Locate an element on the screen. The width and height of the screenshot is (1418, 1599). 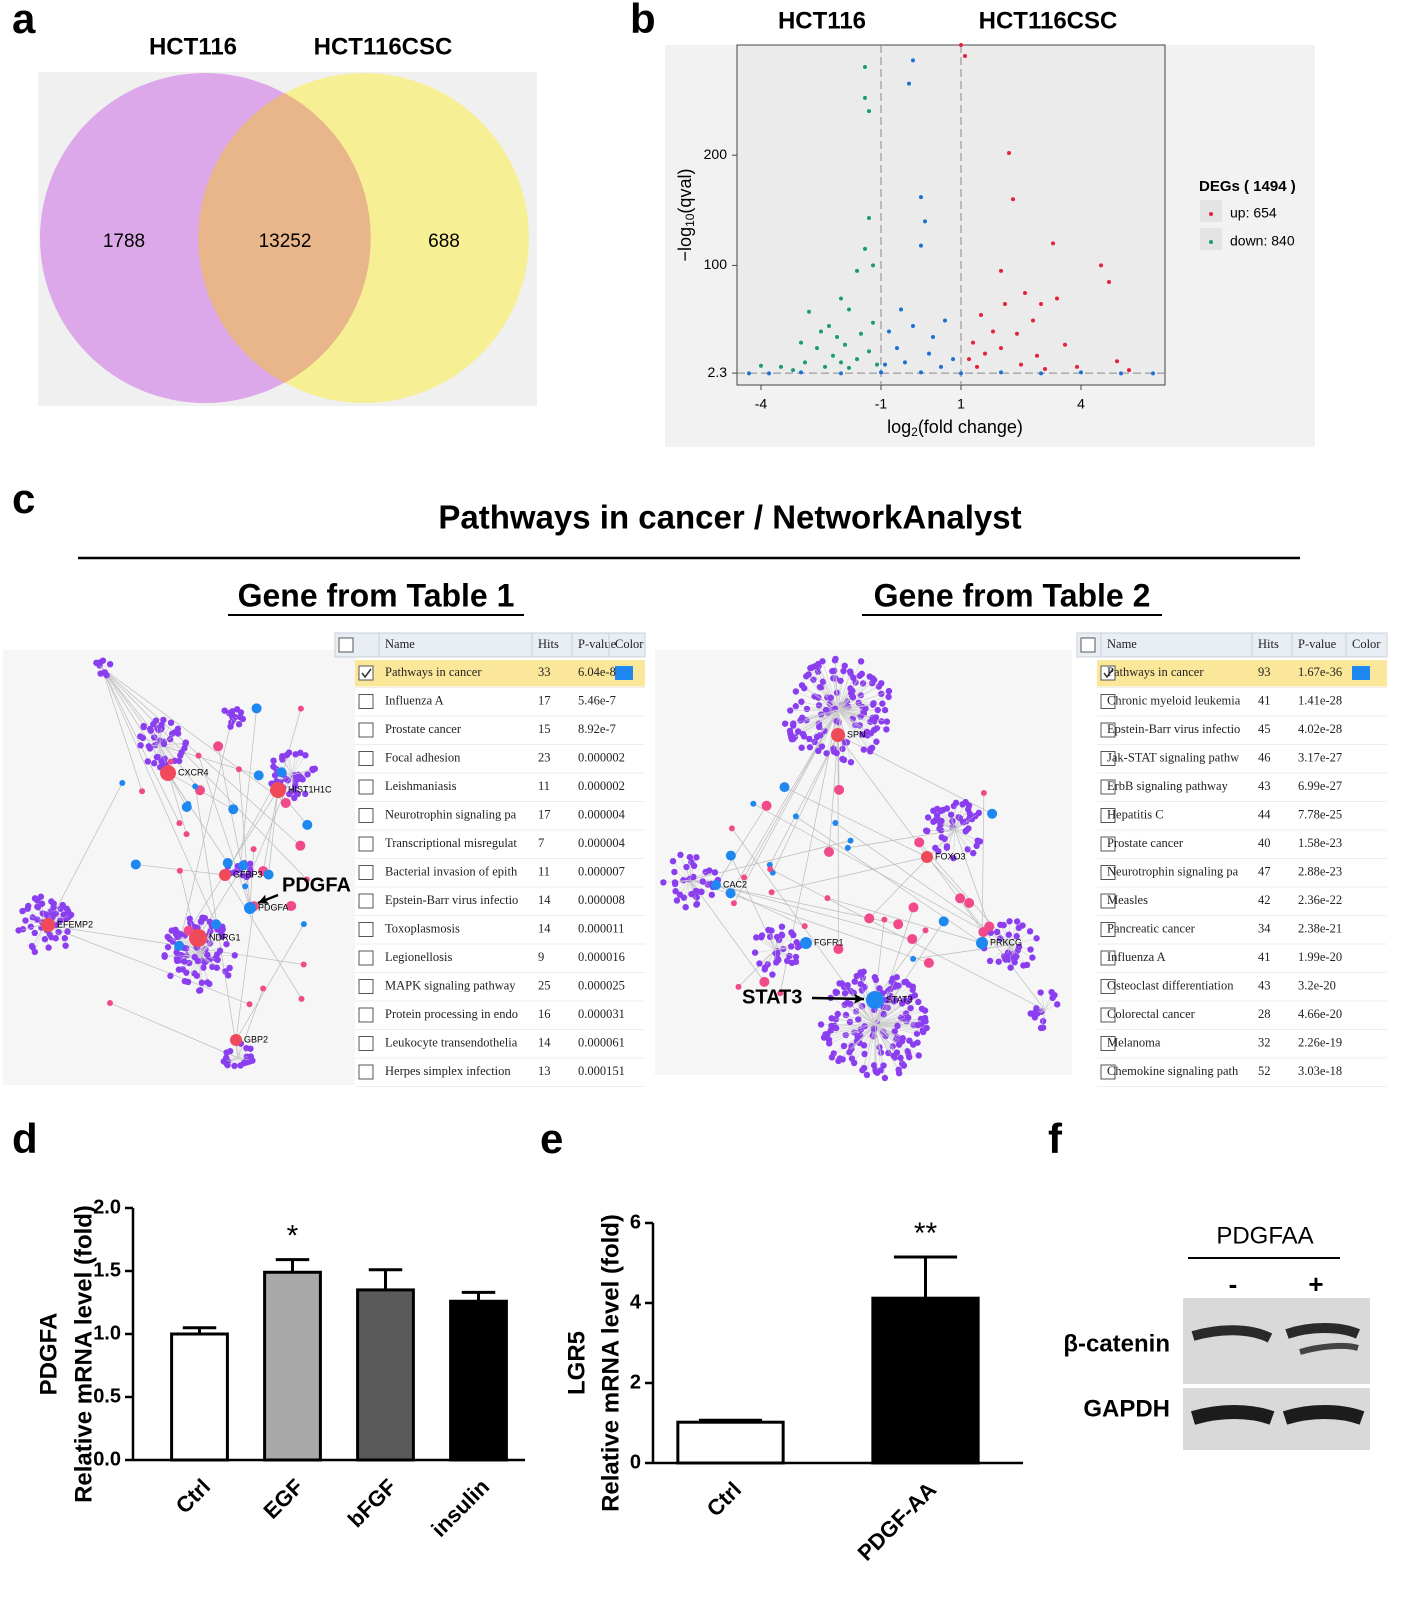
x-tick-label: 4 is located at coordinates (1081, 404).